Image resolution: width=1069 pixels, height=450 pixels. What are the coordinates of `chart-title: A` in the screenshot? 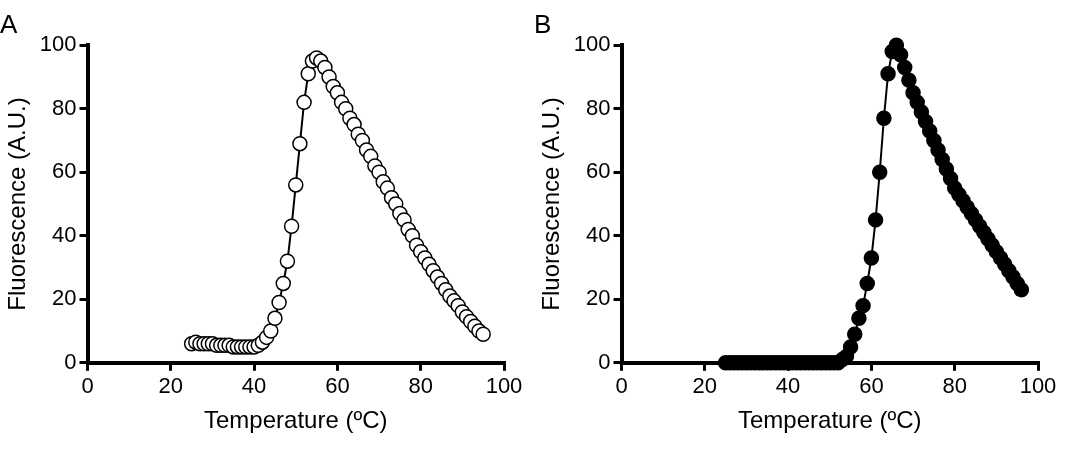 It's located at (9, 23).